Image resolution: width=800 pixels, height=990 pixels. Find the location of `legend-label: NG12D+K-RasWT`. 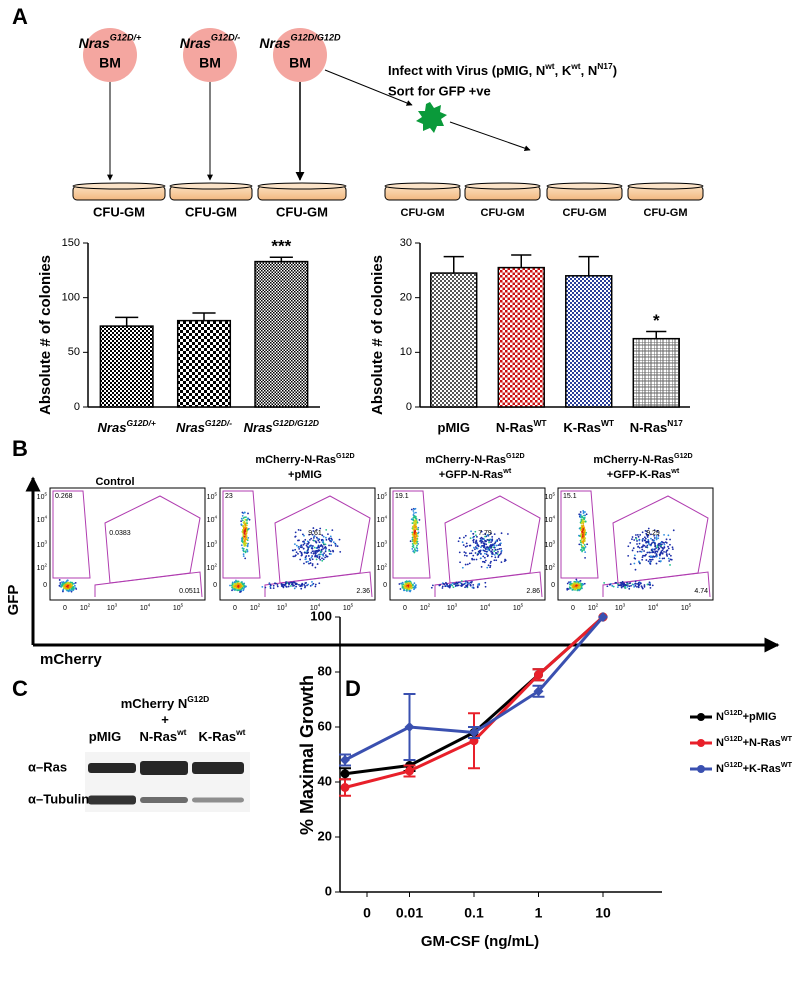

legend-label: NG12D+K-RasWT is located at coordinates (754, 768).